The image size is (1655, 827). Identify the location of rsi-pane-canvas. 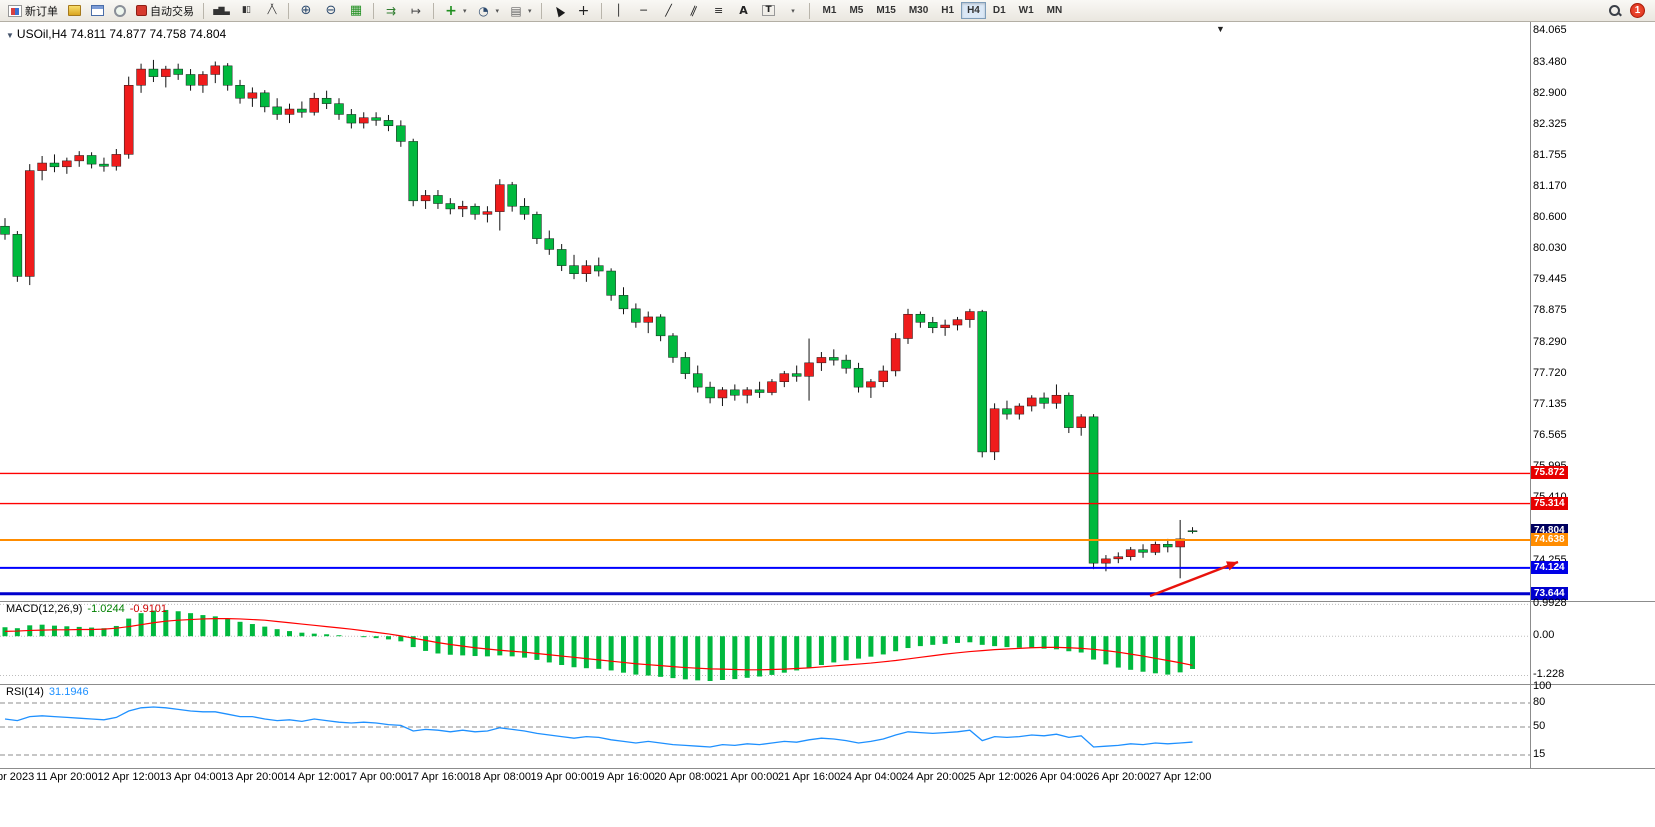
(765, 726).